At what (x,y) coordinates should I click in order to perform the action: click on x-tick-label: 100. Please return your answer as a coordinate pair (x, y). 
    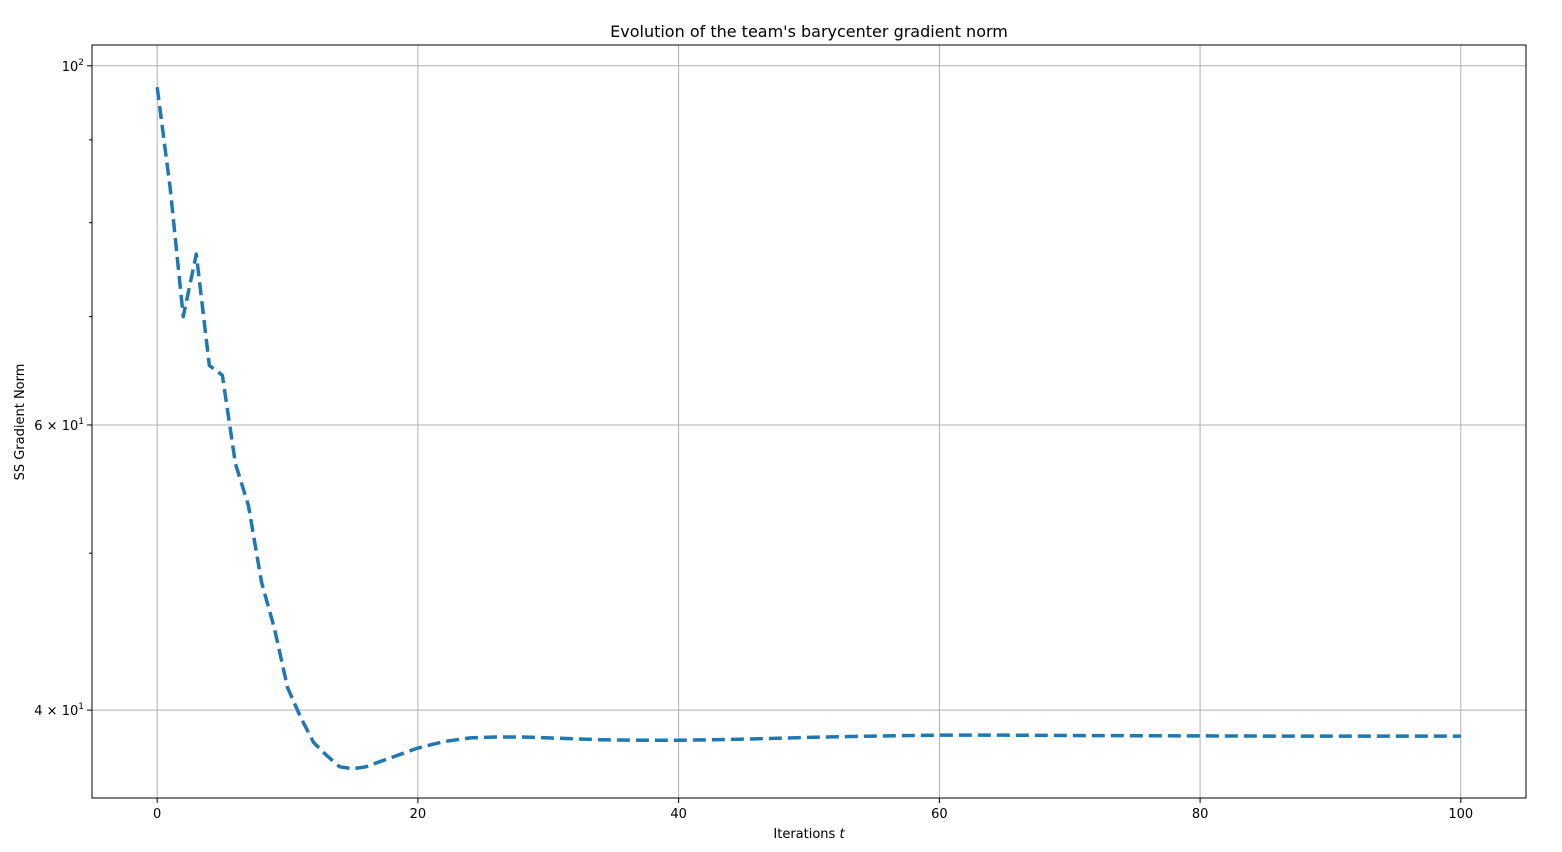
    Looking at the image, I should click on (1460, 814).